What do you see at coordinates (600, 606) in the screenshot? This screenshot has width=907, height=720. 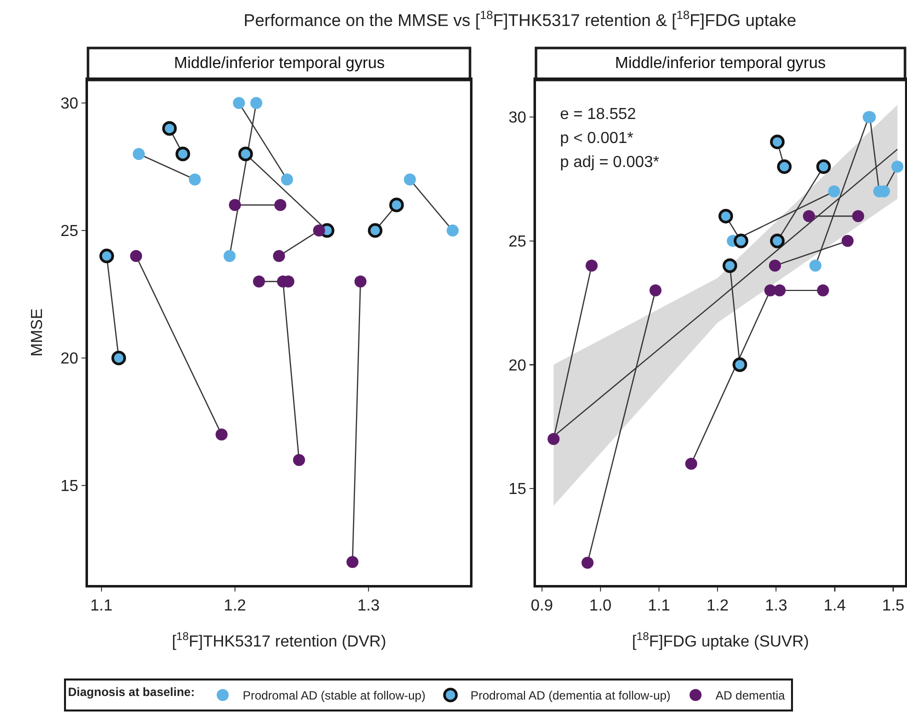 I see `x-tick-label: 1.0` at bounding box center [600, 606].